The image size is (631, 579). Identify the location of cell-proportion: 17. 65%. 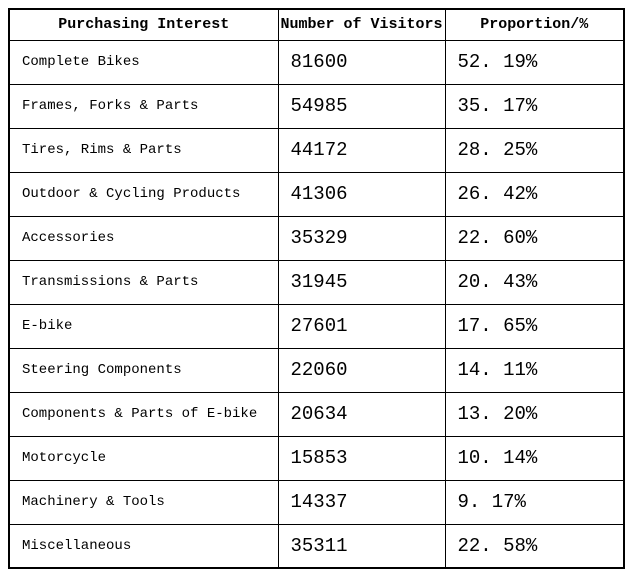
(534, 326).